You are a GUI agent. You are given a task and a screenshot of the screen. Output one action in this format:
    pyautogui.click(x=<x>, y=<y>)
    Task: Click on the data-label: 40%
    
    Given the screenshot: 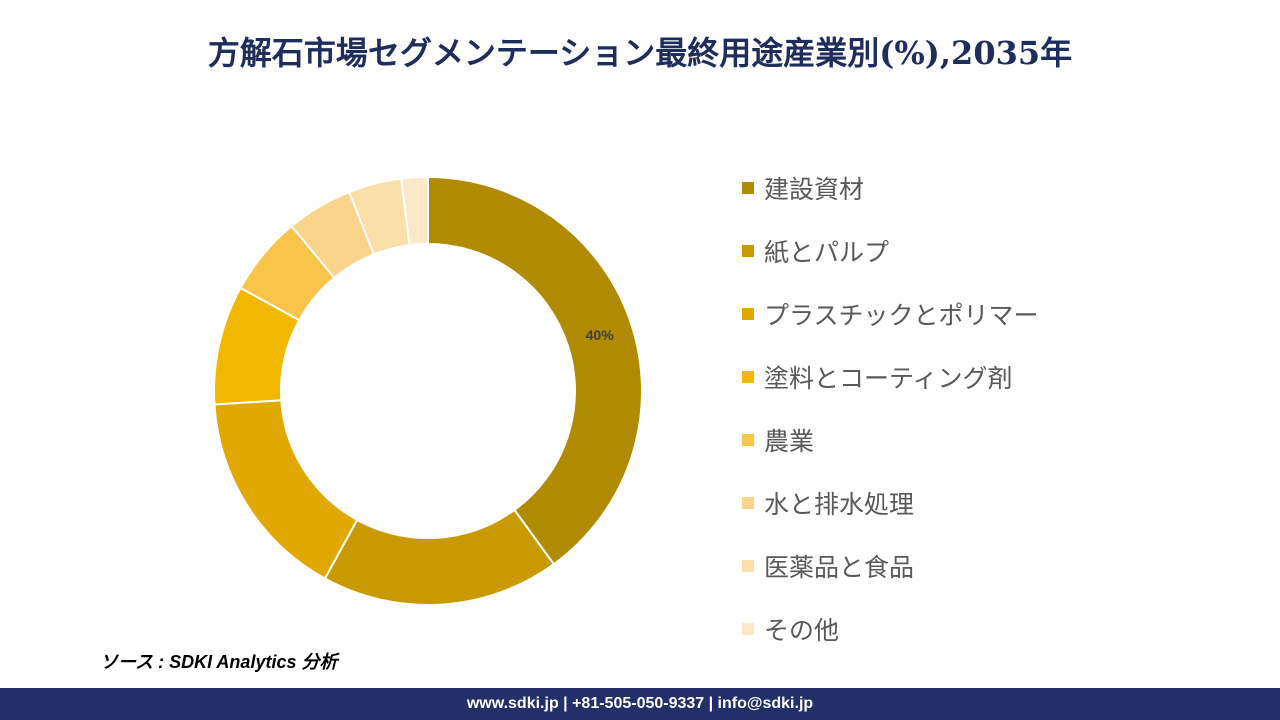 What is the action you would take?
    pyautogui.click(x=600, y=335)
    